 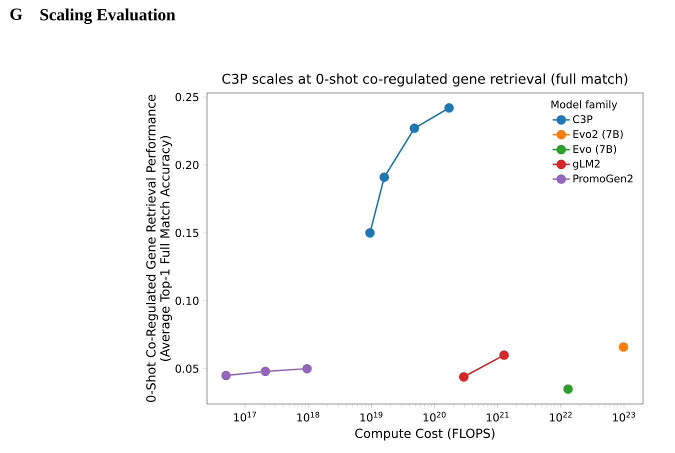 What do you see at coordinates (187, 233) in the screenshot?
I see `y-tick-label: 0.15` at bounding box center [187, 233].